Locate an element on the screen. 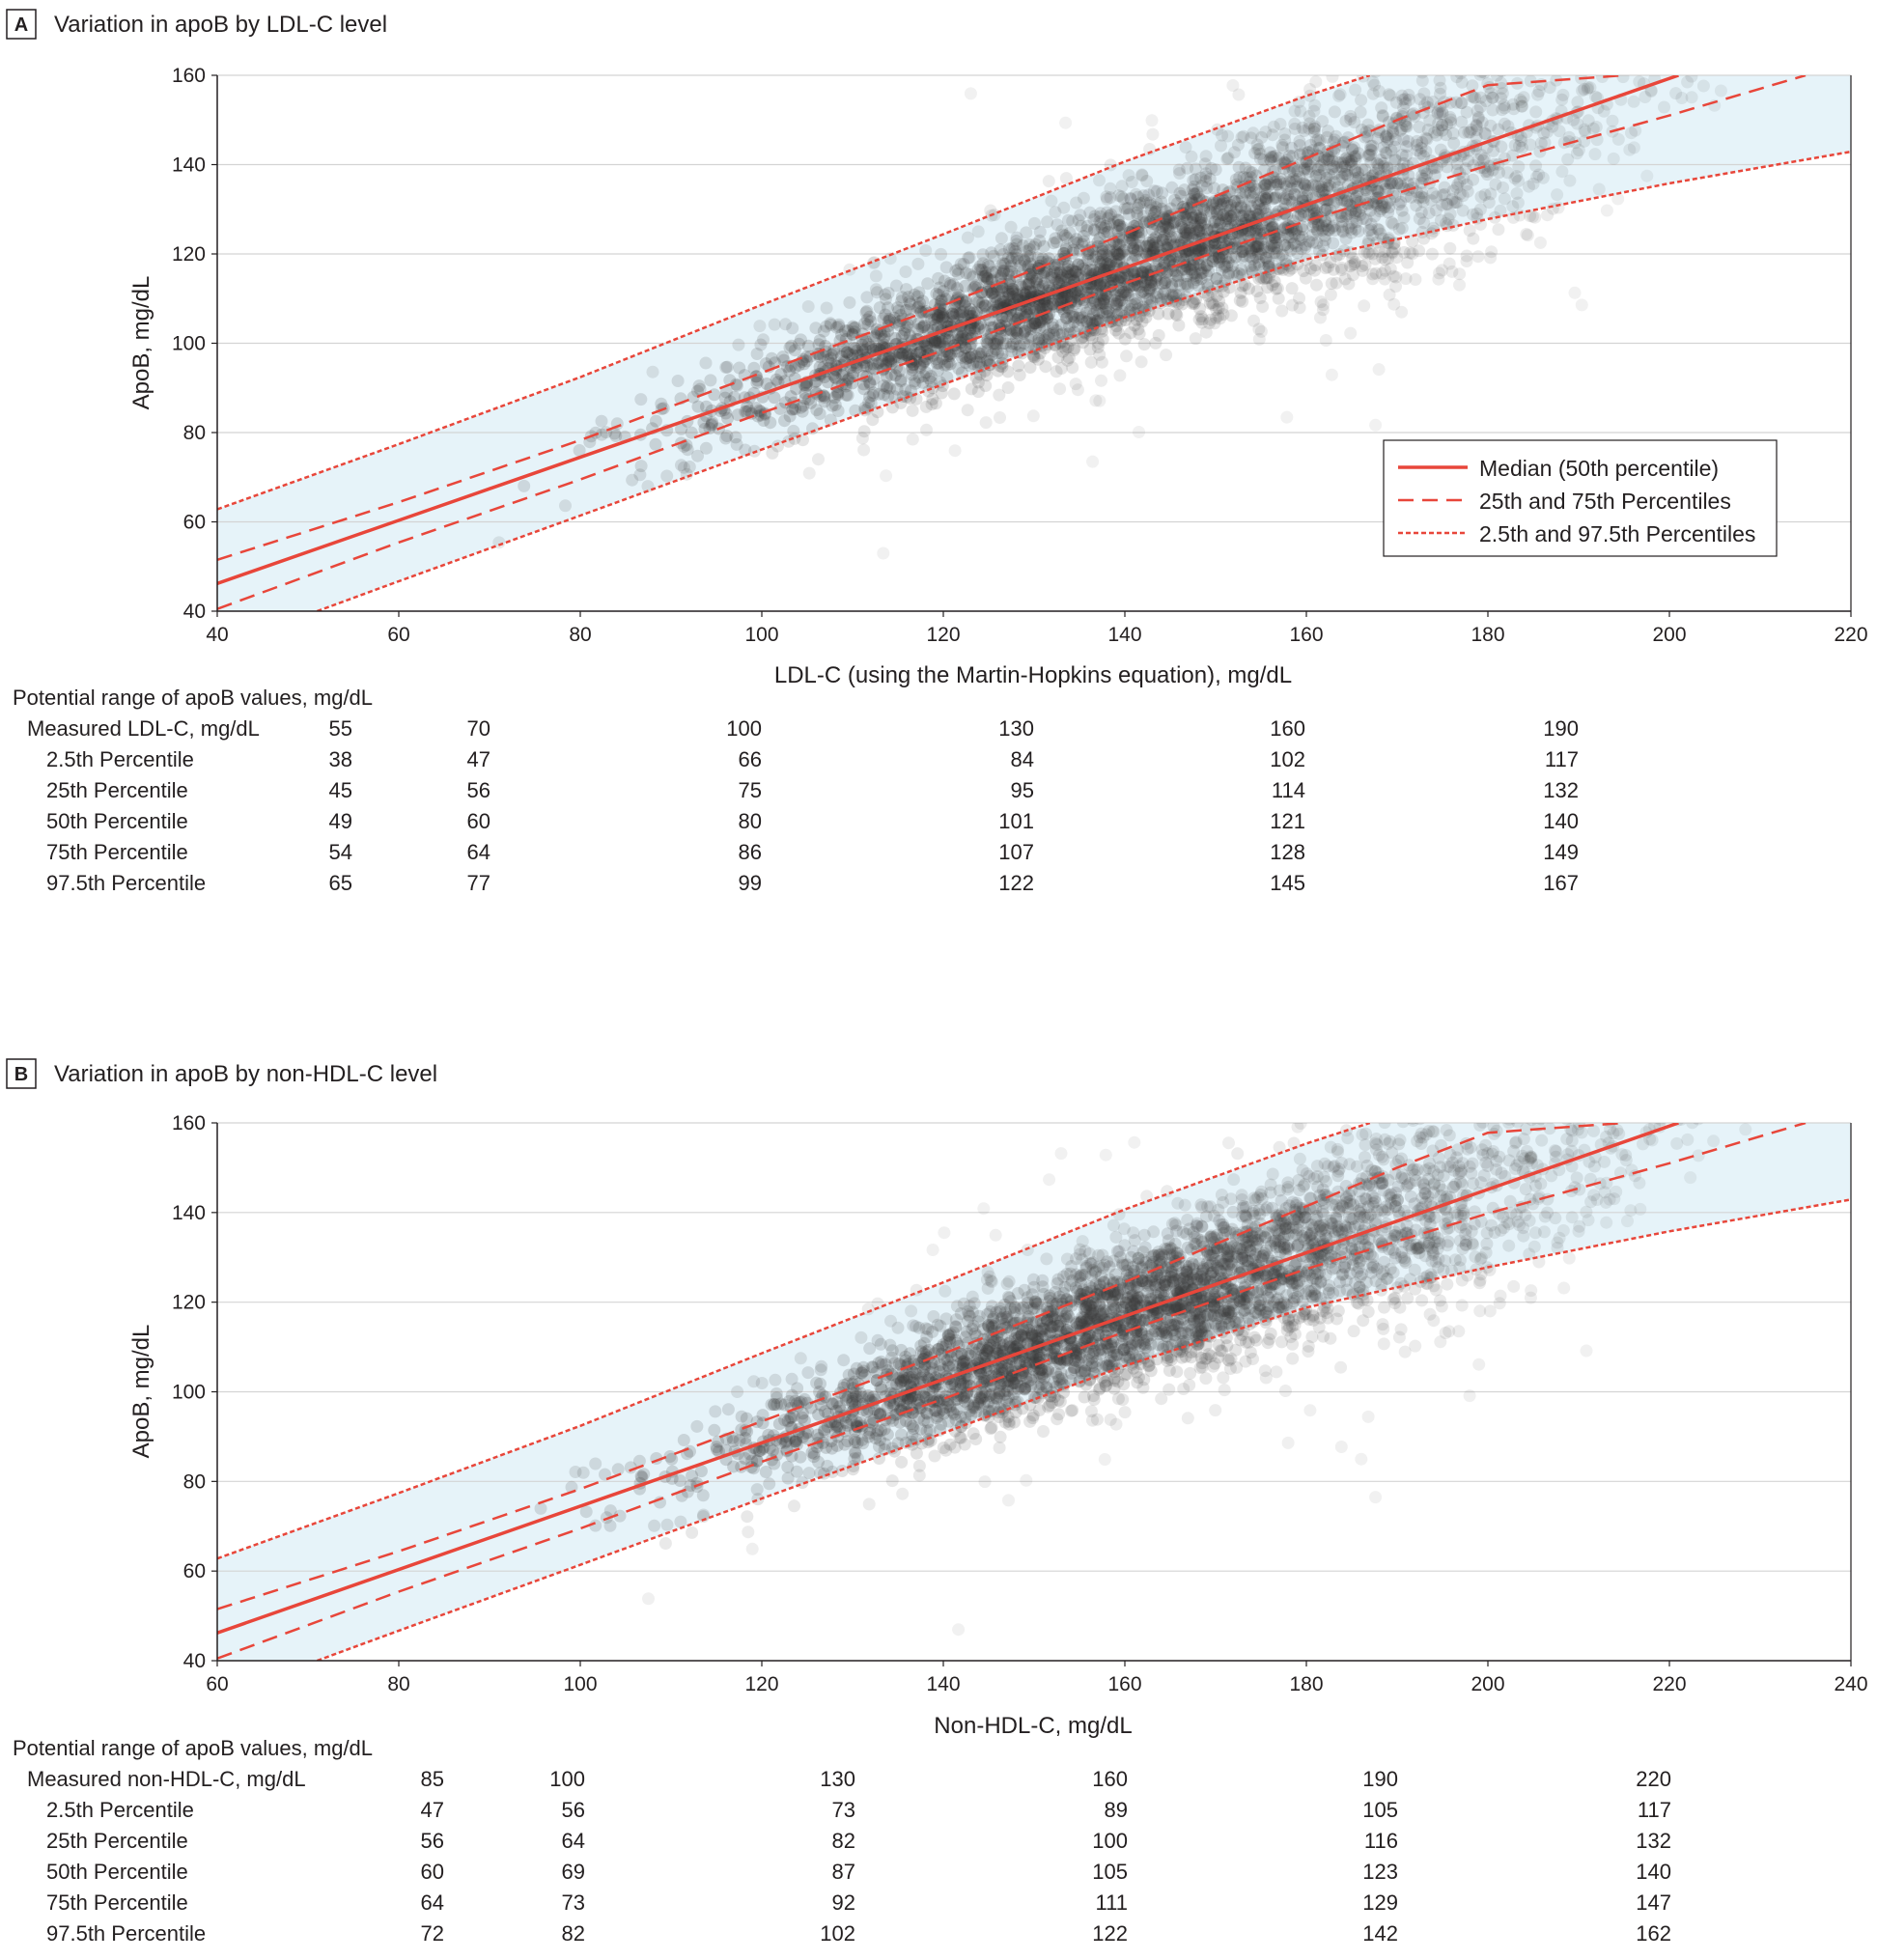  table-cell: 101 is located at coordinates (1016, 821).